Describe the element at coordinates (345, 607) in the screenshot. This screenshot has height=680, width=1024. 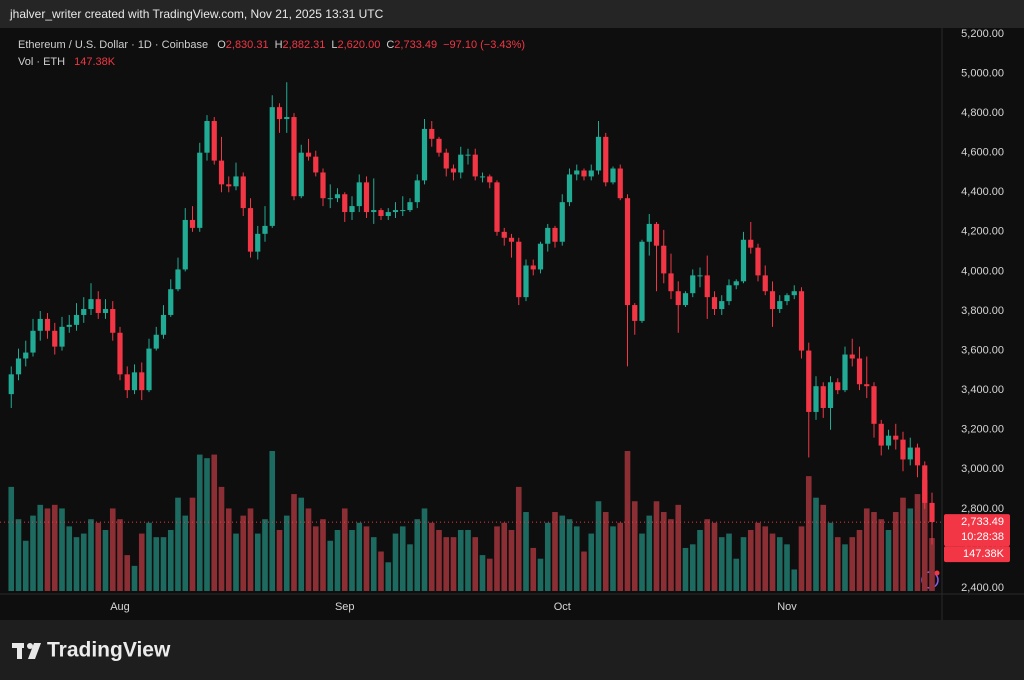
I see `x-tick-label: Sep` at that location.